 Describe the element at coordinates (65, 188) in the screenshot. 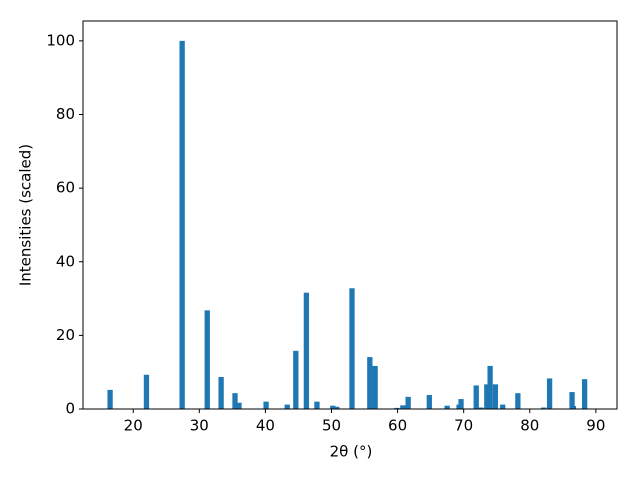

I see `y-tick-label: 60` at that location.